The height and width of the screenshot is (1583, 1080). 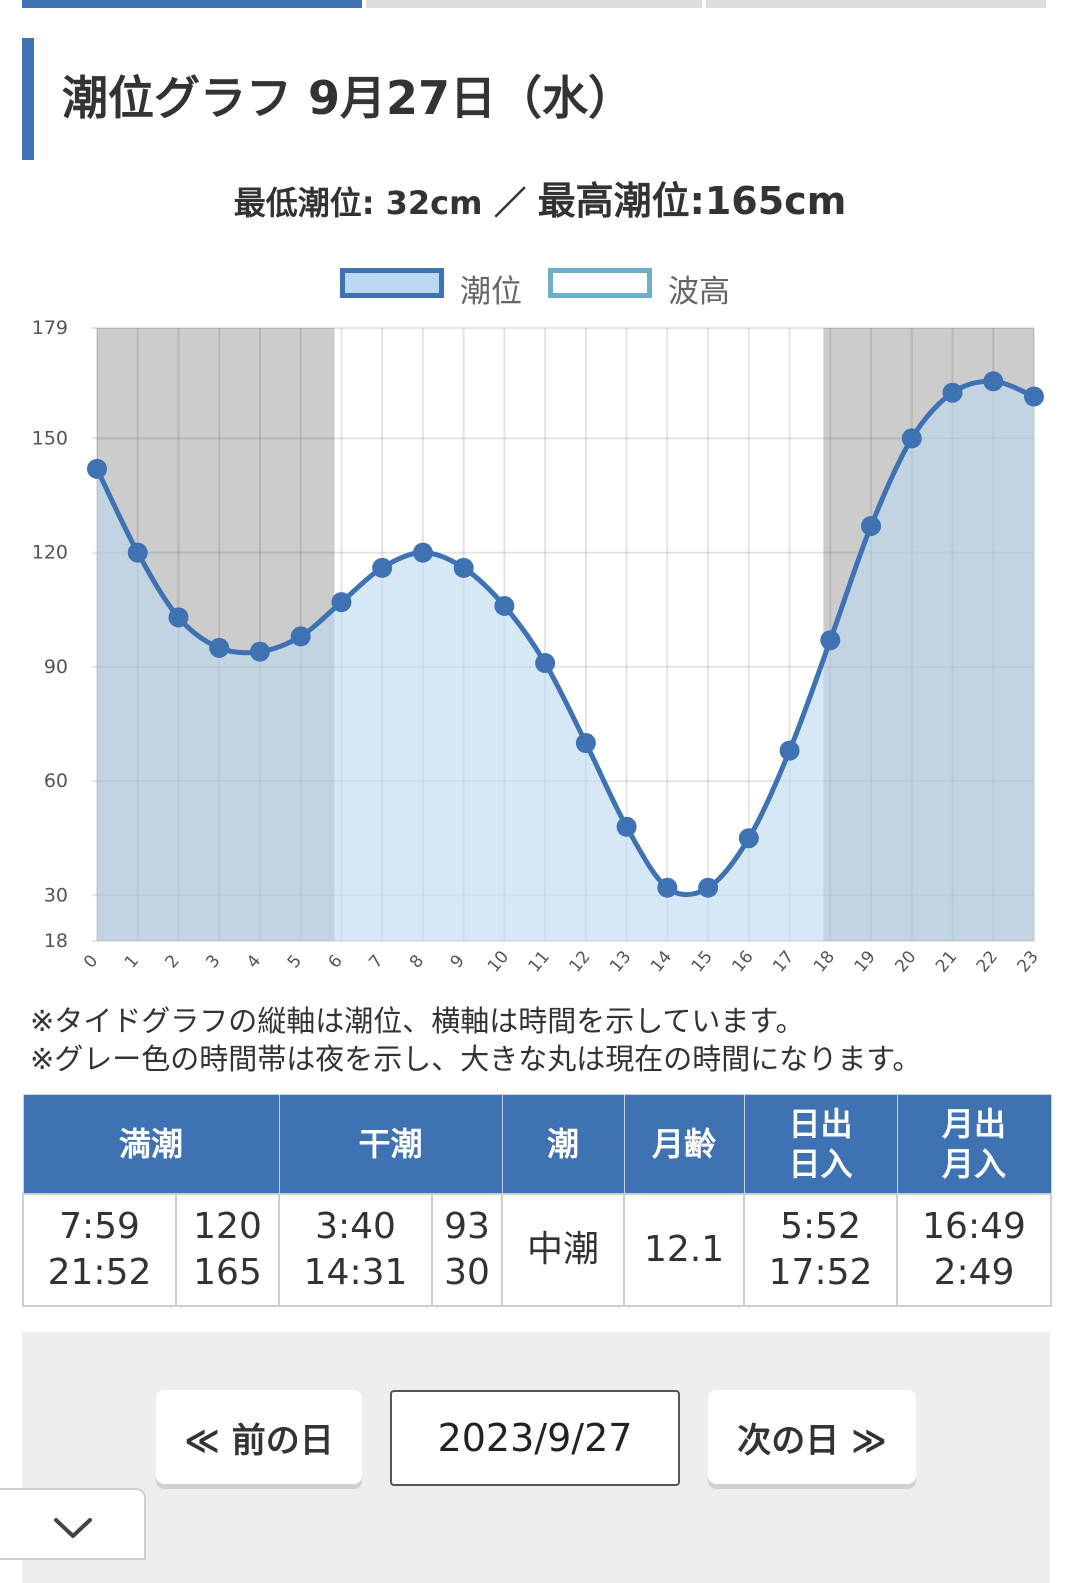 I want to click on prev-day-button: ≪ 前の日, so click(x=259, y=1437).